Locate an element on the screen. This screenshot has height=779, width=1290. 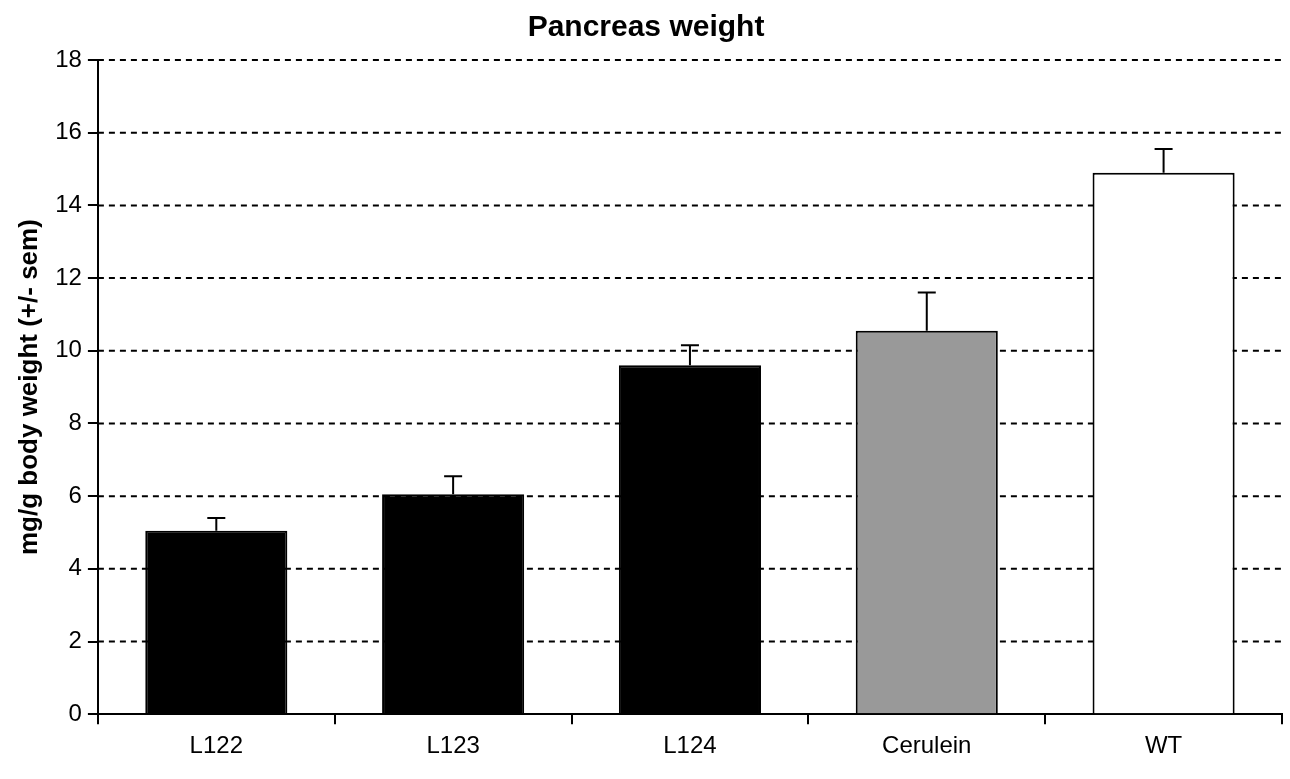
x-tick-label: WT is located at coordinates (1163, 745).